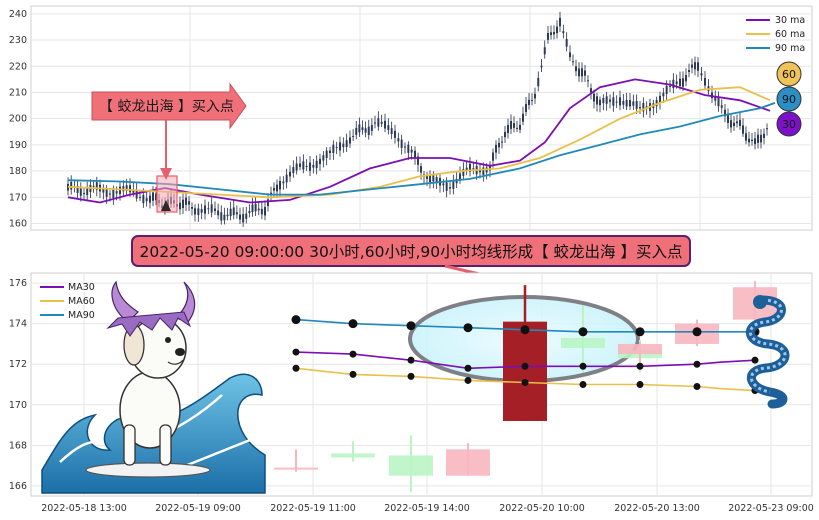 This screenshot has width=819, height=520. Describe the element at coordinates (542, 508) in the screenshot. I see `bottom-x-tick: 2022-05-20 10:00` at that location.